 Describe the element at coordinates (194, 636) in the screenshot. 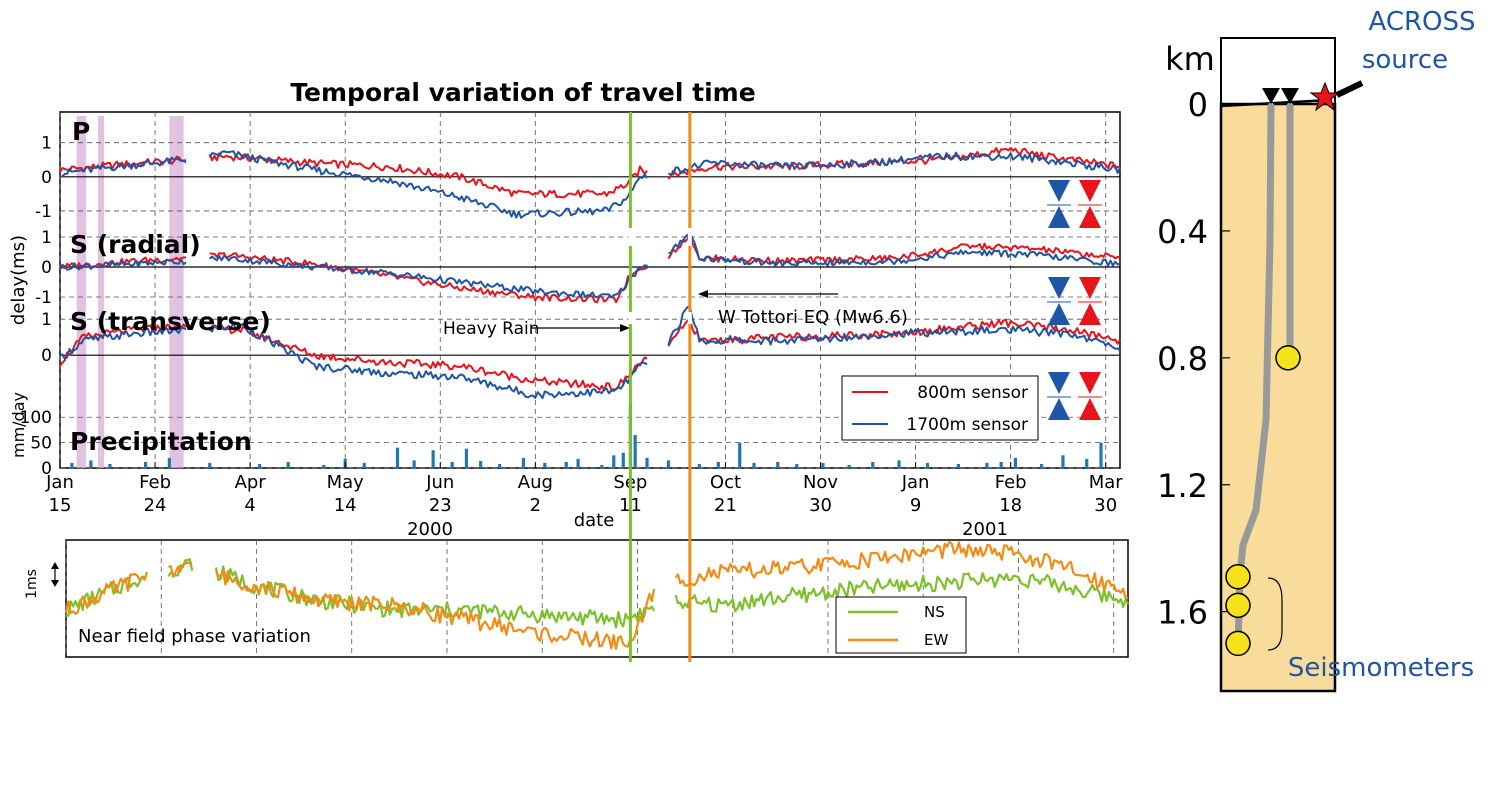

I see `phase-annotation: Near field phase variation` at that location.